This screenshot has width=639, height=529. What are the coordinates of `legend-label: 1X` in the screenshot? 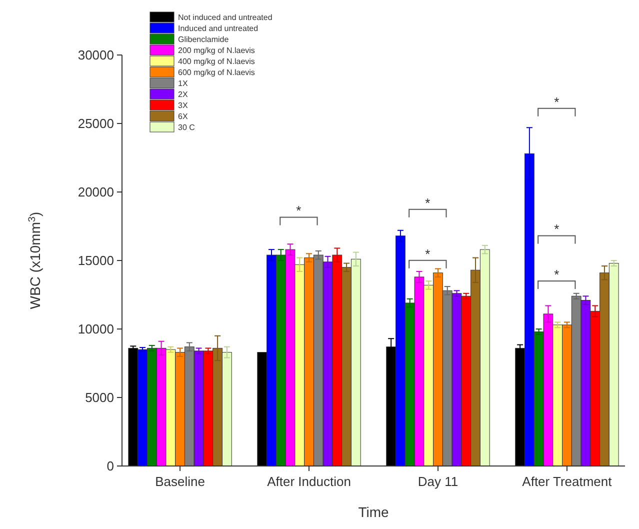 It's located at (183, 83).